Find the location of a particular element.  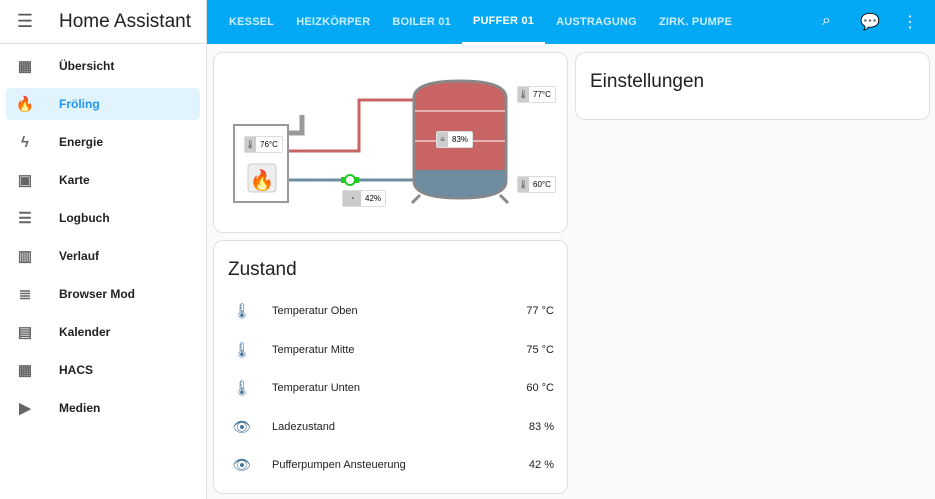

server-icon: ≣ is located at coordinates (25, 294).